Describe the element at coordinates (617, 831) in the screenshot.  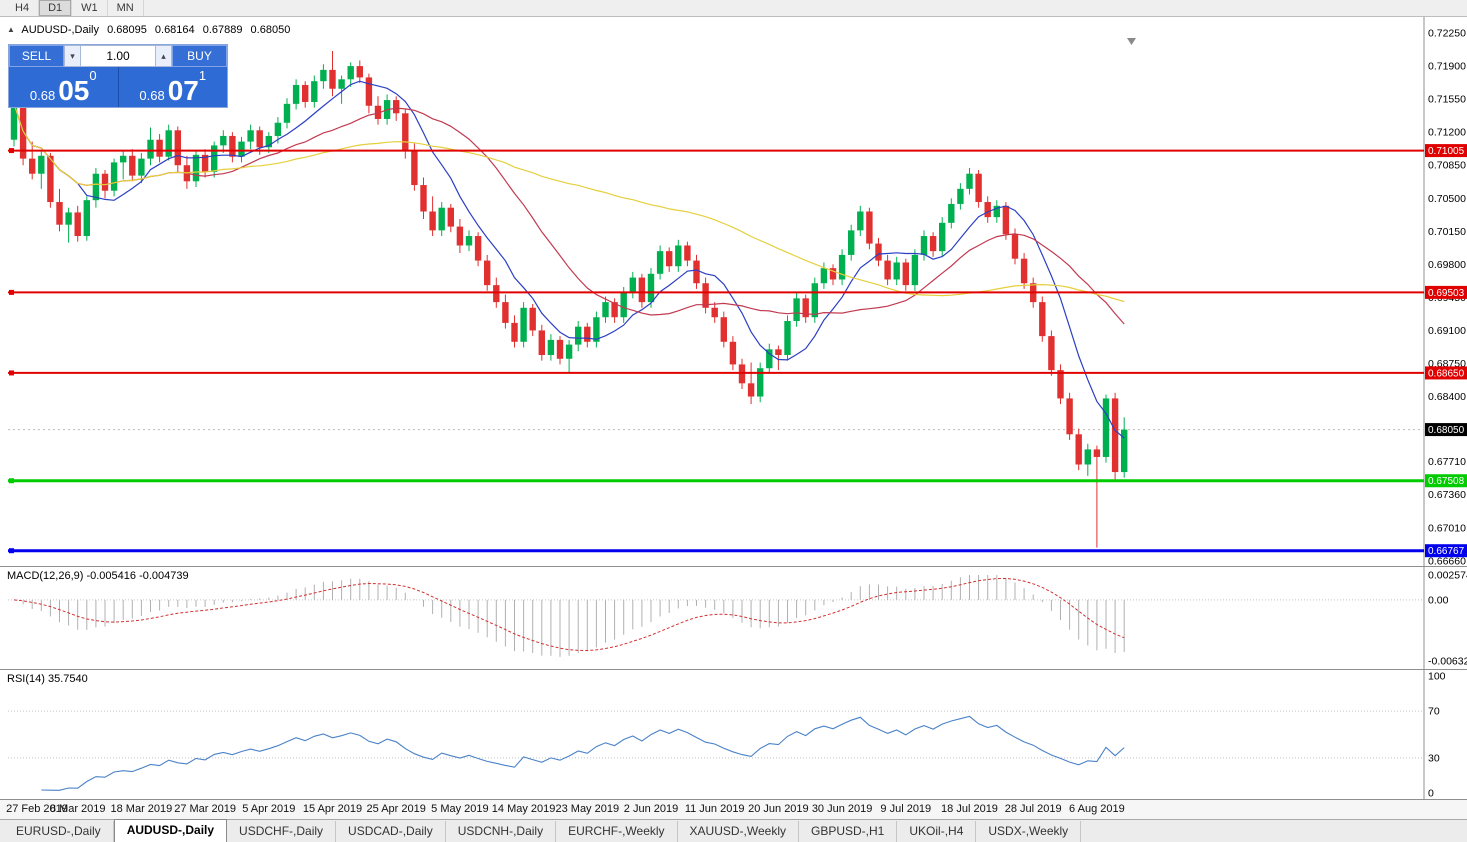
I see `chart-tab-eurchf-weekly: EURCHF-,Weekly` at that location.